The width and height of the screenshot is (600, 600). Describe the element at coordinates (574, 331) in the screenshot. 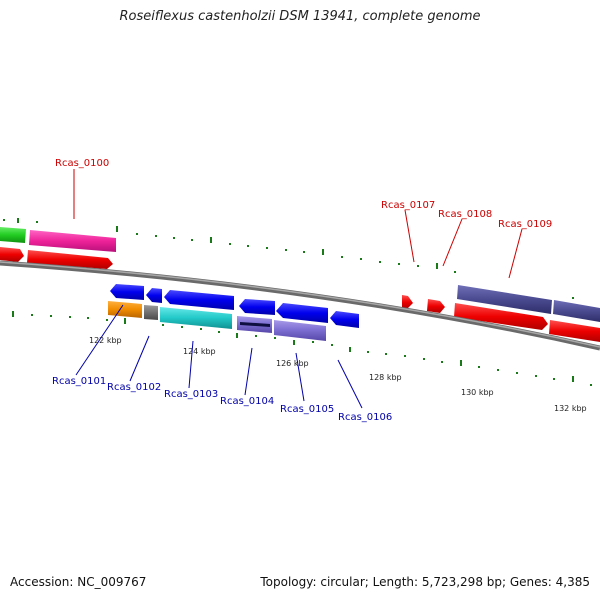

I see `gene-red-right` at that location.